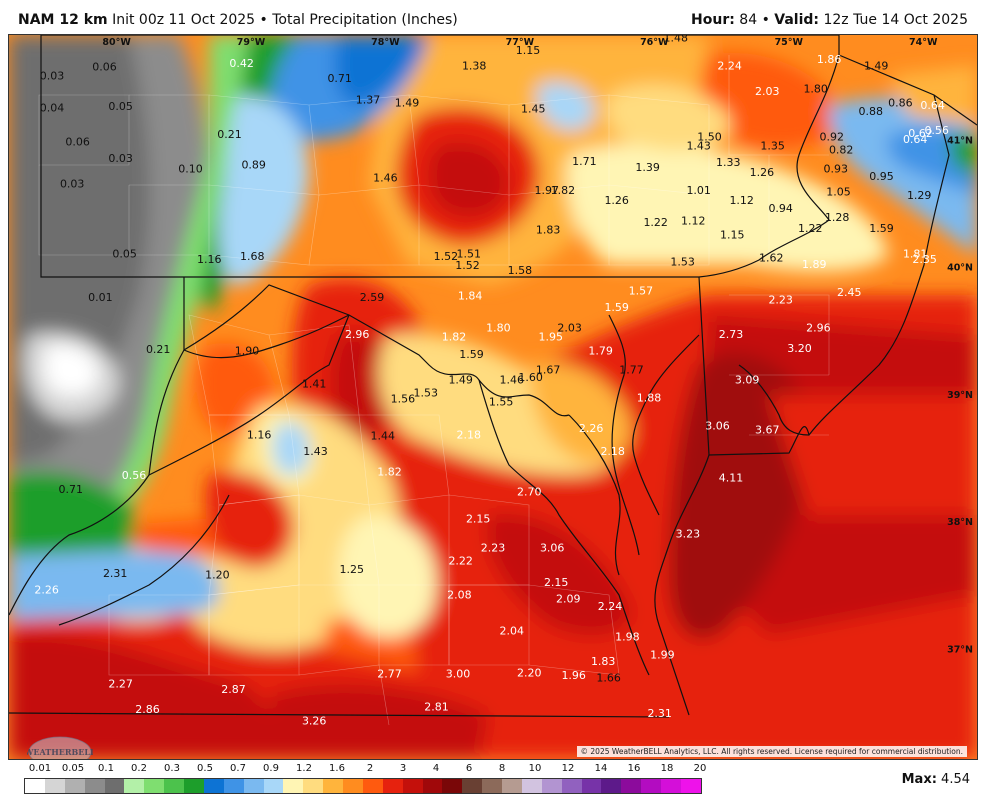 This screenshot has height=808, width=984. I want to click on precip-value-label: 2.03, so click(767, 91).